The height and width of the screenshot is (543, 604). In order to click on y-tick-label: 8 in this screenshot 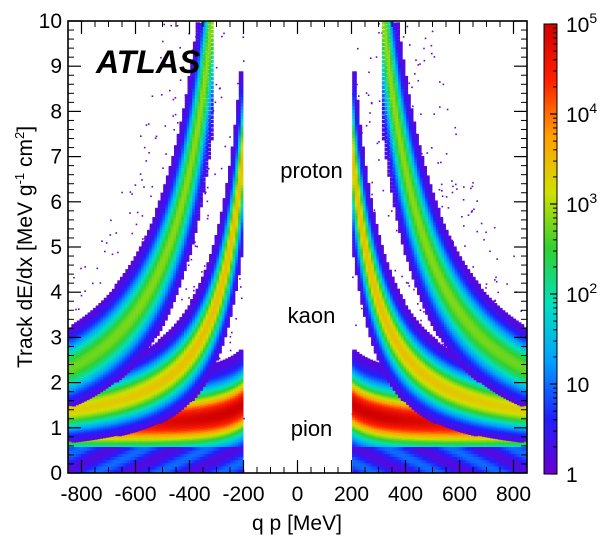, I will do `click(56, 111)`.